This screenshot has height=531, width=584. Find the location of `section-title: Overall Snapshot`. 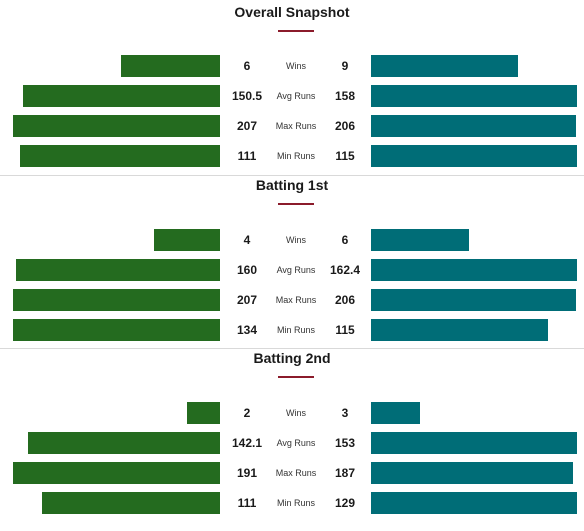

section-title: Overall Snapshot is located at coordinates (292, 12).